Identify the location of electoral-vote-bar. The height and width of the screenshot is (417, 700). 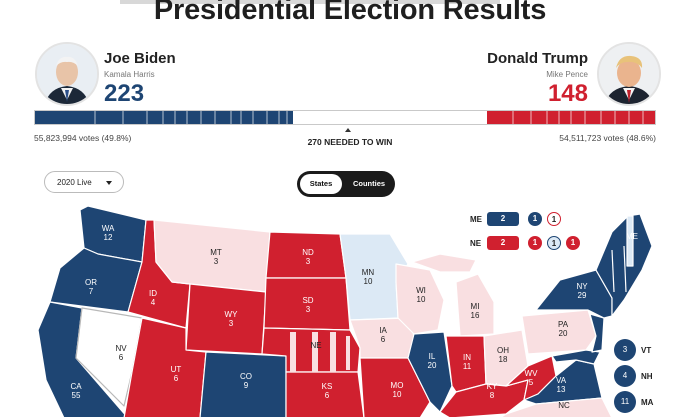
(345, 117).